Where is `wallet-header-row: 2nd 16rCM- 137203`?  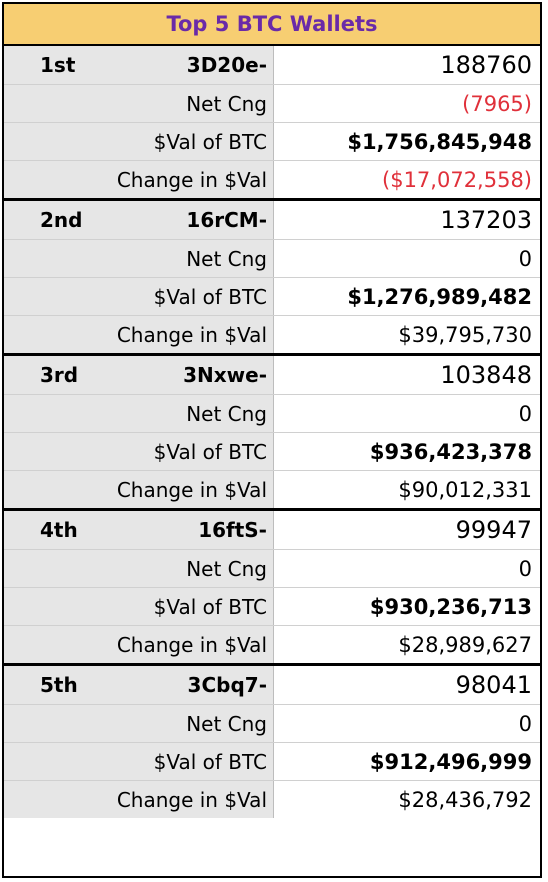 wallet-header-row: 2nd 16rCM- 137203 is located at coordinates (272, 220).